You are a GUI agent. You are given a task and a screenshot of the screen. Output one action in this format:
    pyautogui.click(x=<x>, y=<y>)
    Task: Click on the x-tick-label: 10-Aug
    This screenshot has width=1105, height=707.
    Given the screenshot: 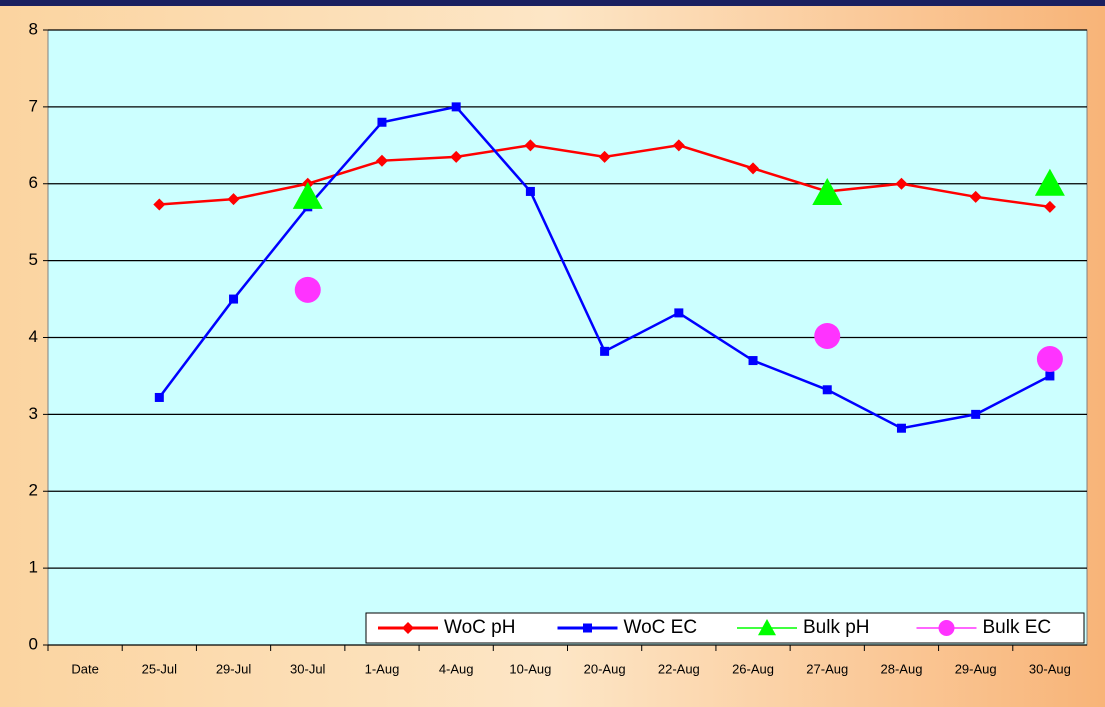 What is the action you would take?
    pyautogui.click(x=530, y=668)
    